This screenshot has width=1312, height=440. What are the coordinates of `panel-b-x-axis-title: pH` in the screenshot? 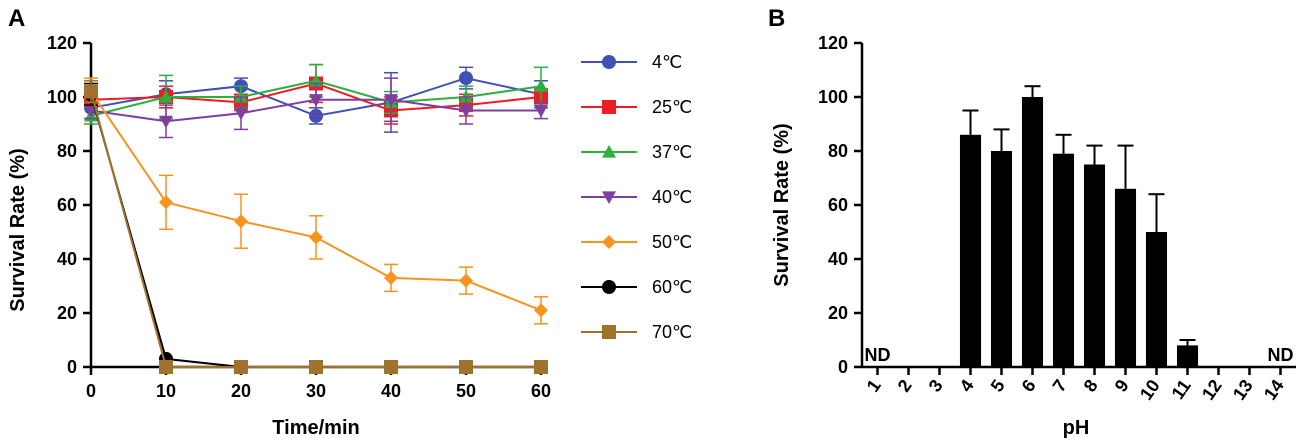 It's located at (1076, 428).